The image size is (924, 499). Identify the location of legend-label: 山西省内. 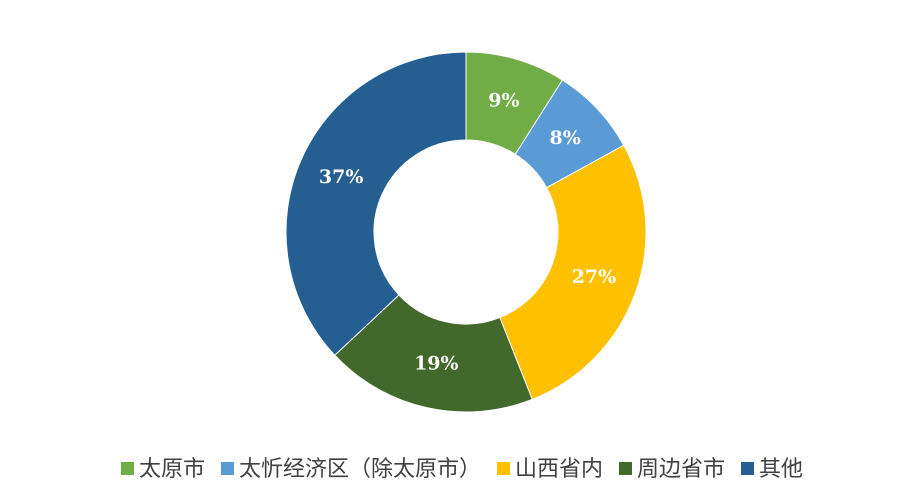
(559, 469).